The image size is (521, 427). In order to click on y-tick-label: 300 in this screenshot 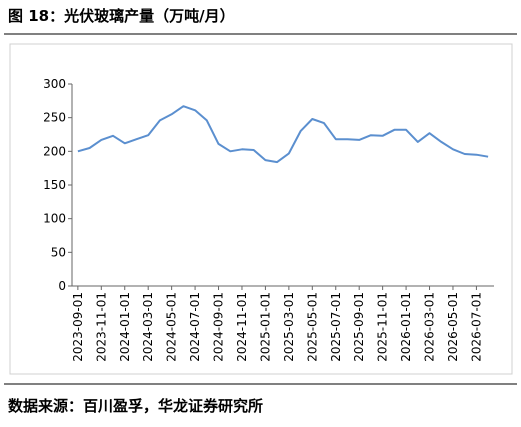, I will do `click(54, 84)`.